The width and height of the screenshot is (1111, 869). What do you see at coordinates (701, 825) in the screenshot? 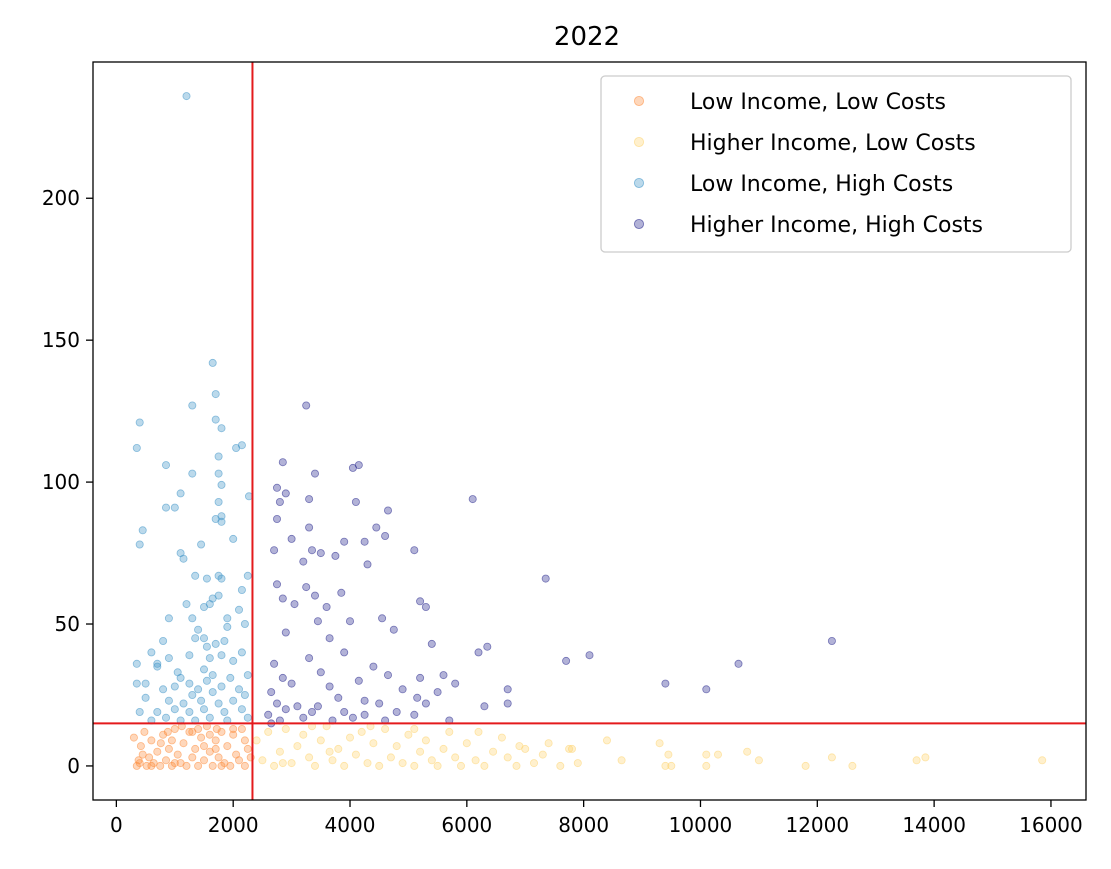
I see `x-tick-label: 10000` at bounding box center [701, 825].